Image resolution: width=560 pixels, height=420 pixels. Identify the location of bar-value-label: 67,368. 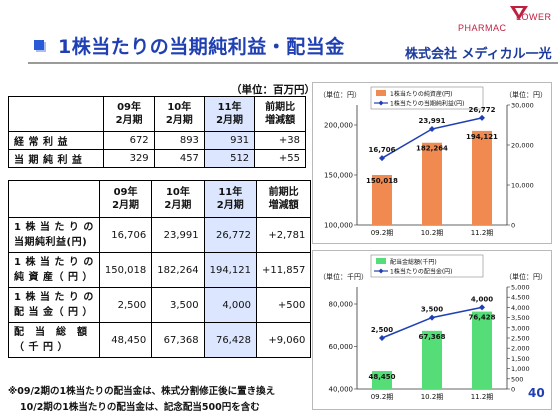
(431, 337).